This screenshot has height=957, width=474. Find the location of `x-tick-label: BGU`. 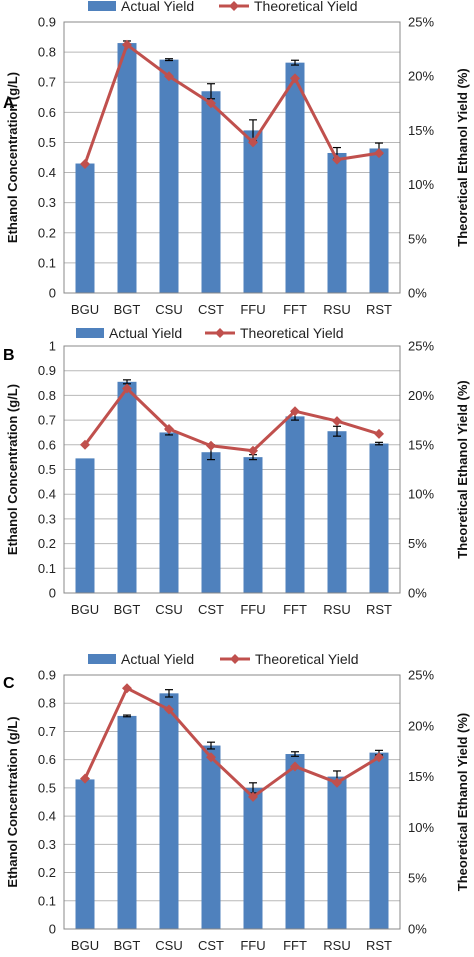

x-tick-label: BGU is located at coordinates (85, 945).